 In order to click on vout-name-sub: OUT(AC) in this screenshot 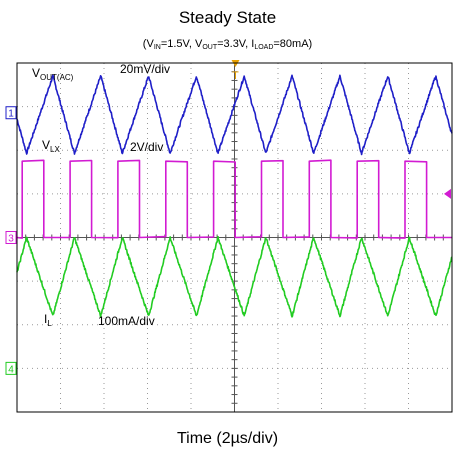, I will do `click(57, 77)`.